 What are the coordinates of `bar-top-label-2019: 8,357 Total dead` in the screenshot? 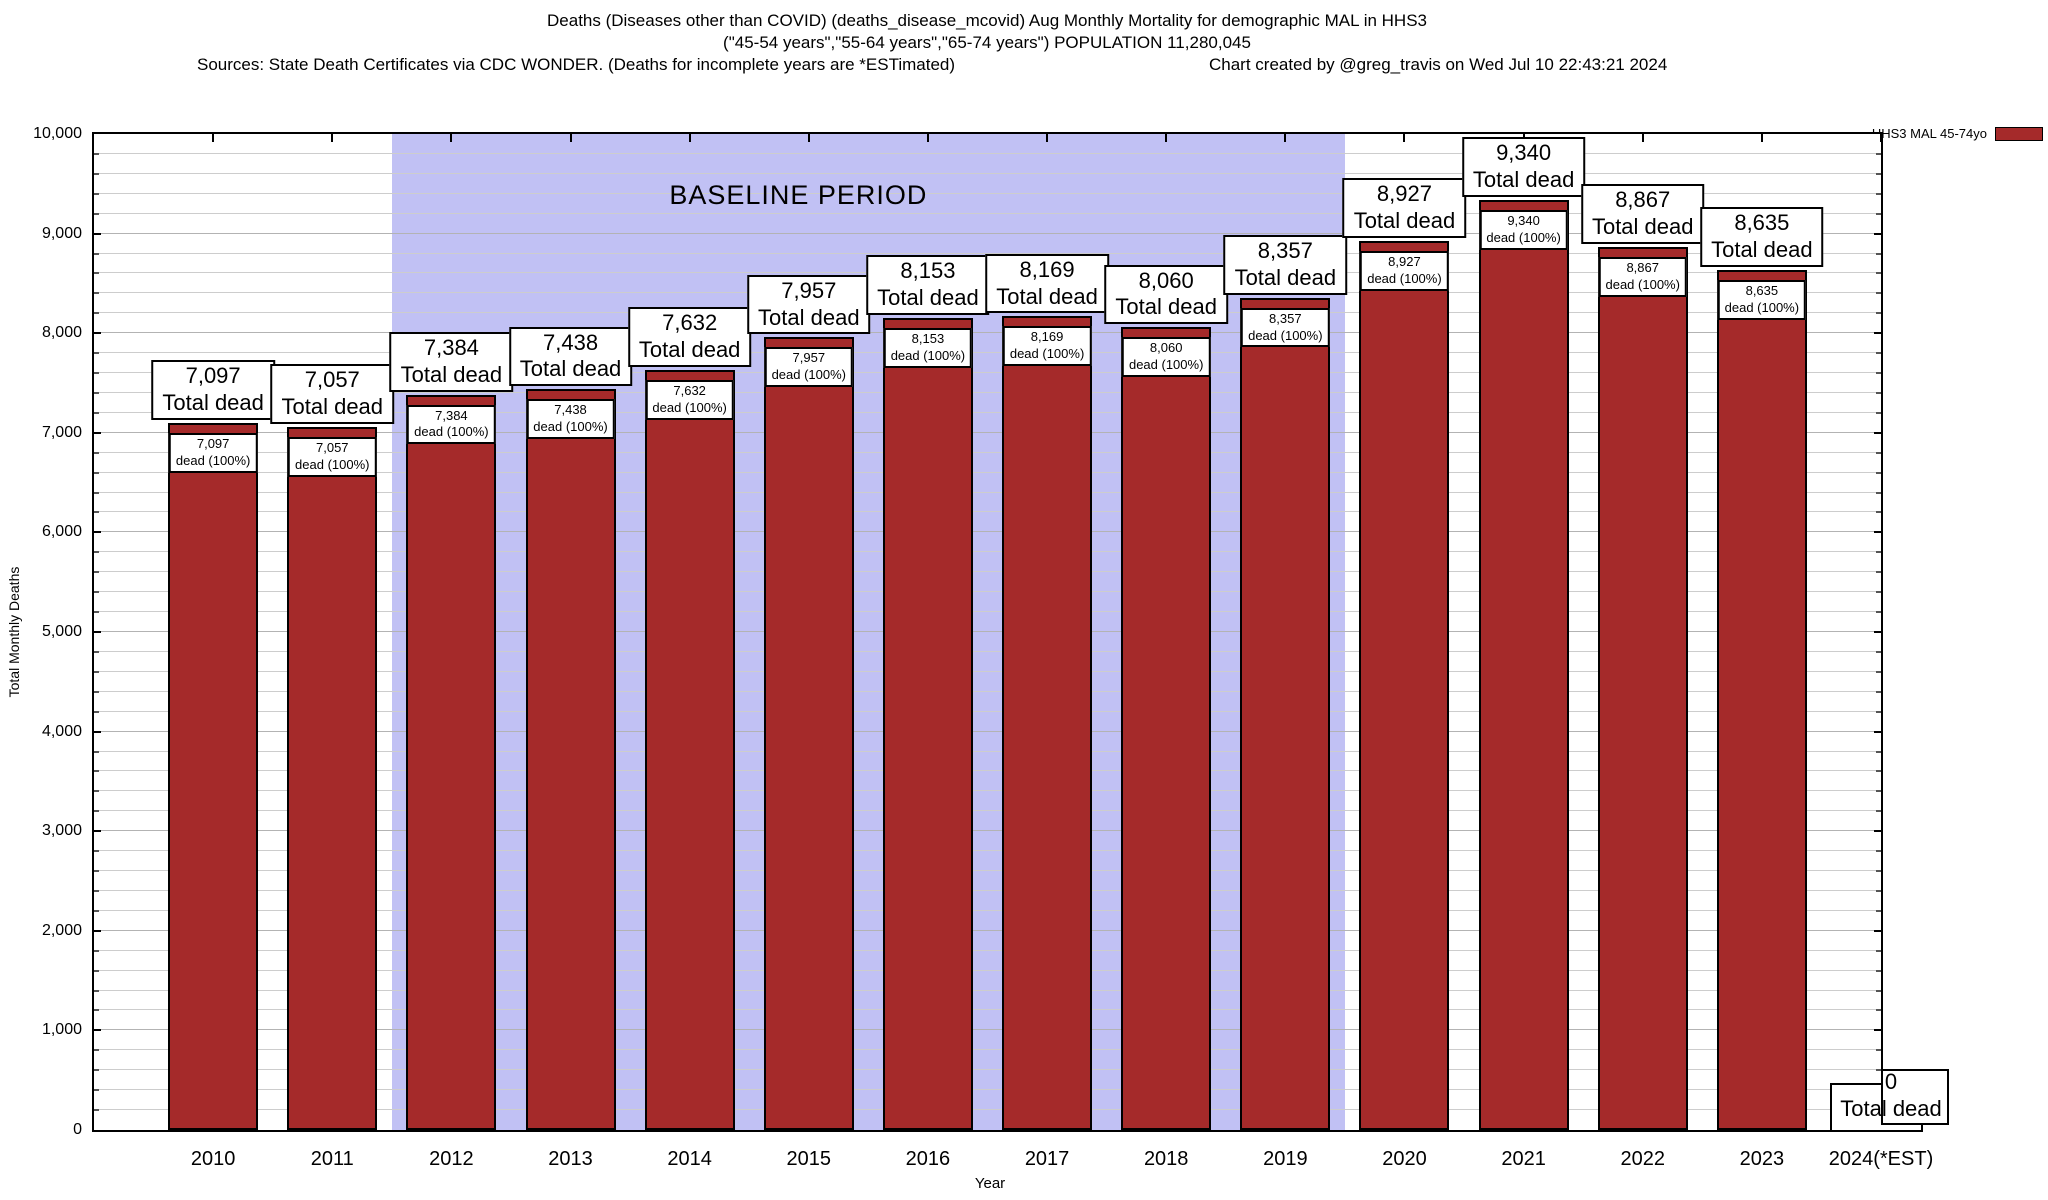 It's located at (1285, 265).